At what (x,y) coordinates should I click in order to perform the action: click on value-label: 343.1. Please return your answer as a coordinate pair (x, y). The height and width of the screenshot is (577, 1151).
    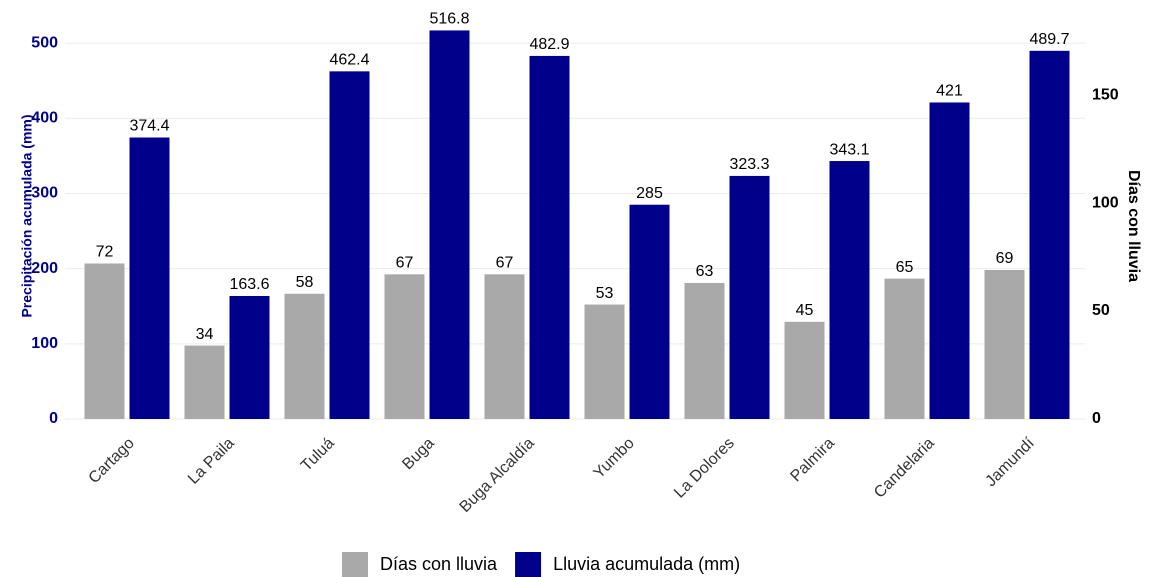
    Looking at the image, I should click on (849, 149).